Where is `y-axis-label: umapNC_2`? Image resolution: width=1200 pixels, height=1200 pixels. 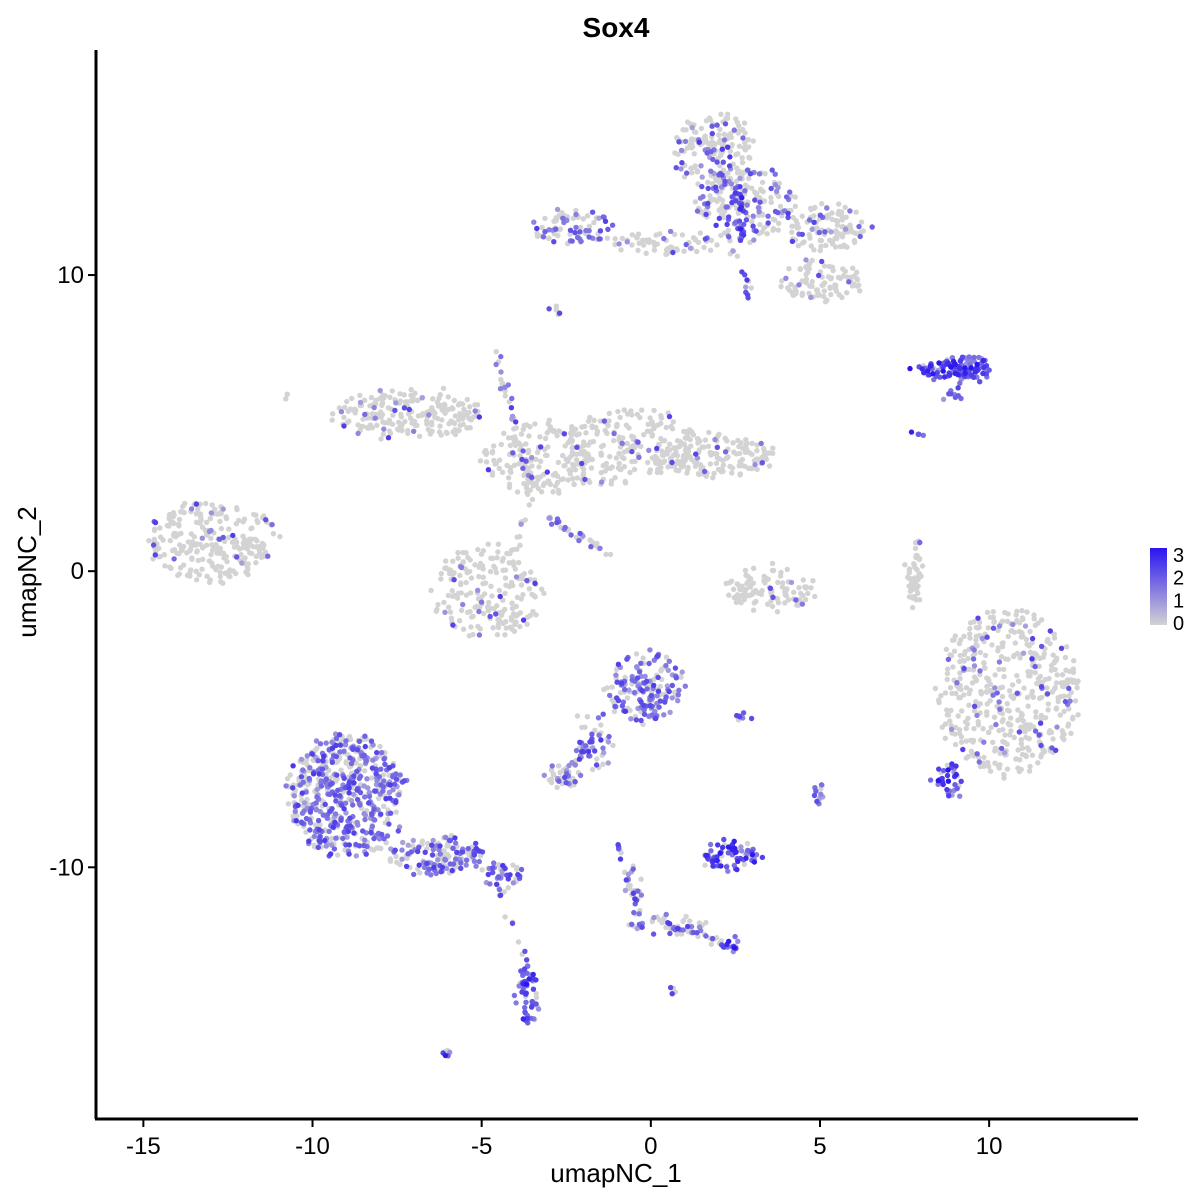 y-axis-label: umapNC_2 is located at coordinates (27, 572).